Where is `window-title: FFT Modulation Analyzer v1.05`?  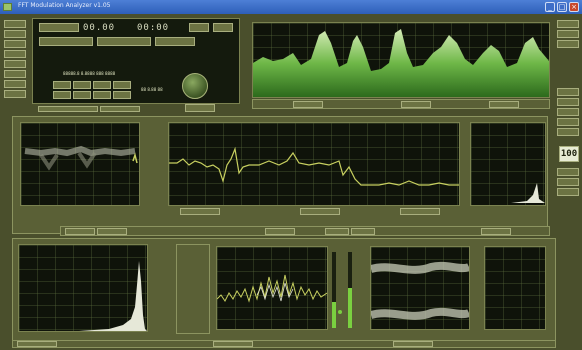
window-title: FFT Modulation Analyzer v1.05 is located at coordinates (64, 5).